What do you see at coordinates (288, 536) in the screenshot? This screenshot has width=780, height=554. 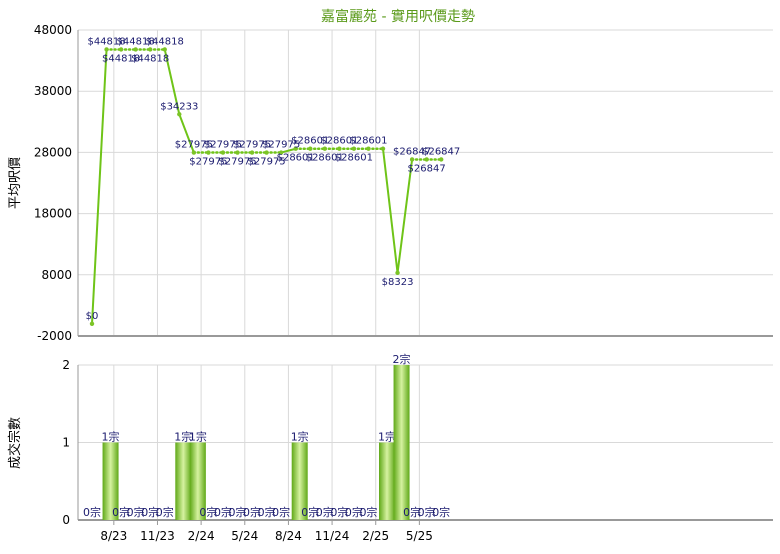 I see `x-tick-label: 8/24` at bounding box center [288, 536].